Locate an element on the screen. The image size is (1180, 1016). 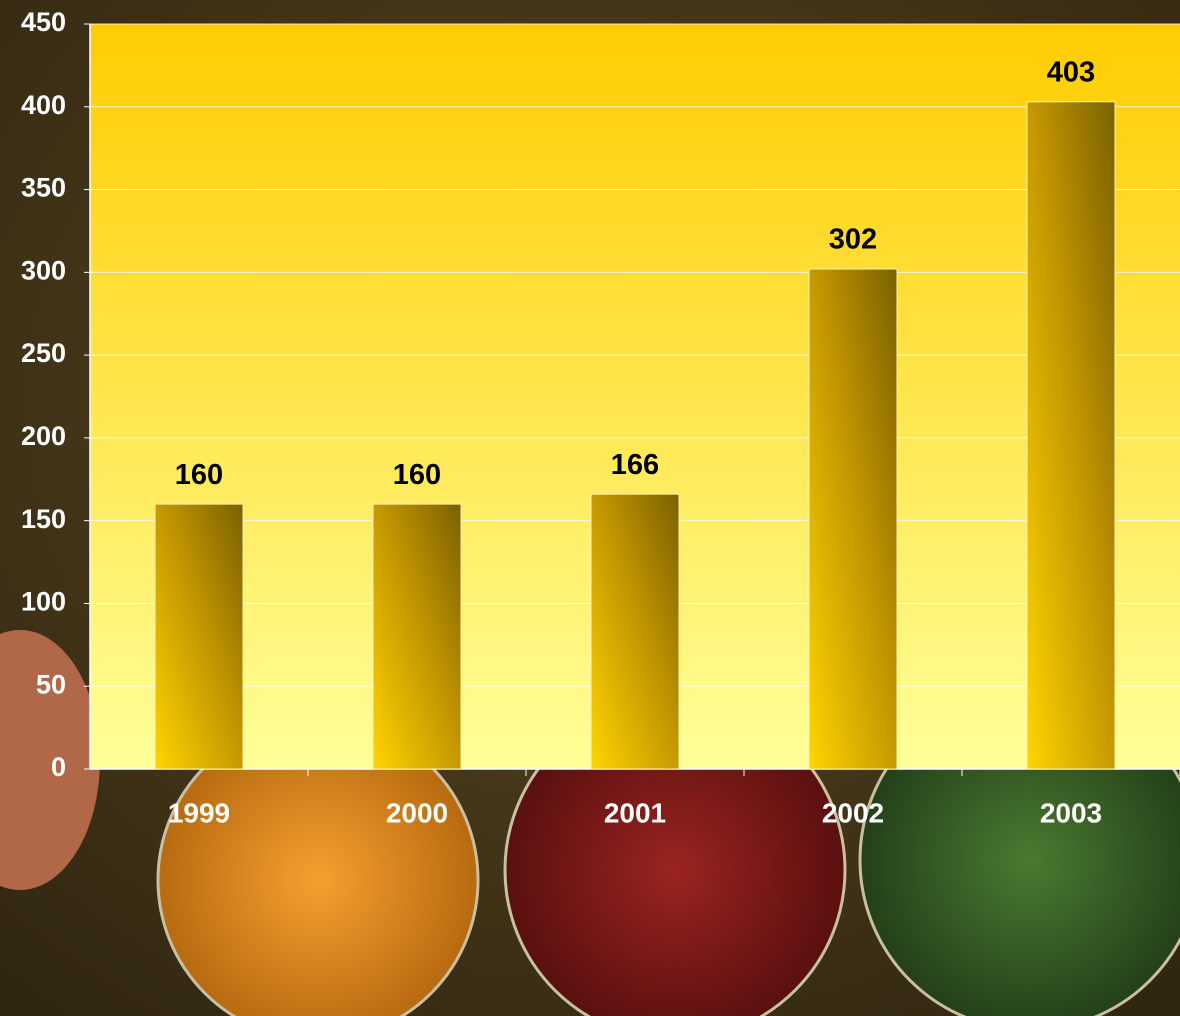
data-label: 302 is located at coordinates (853, 240).